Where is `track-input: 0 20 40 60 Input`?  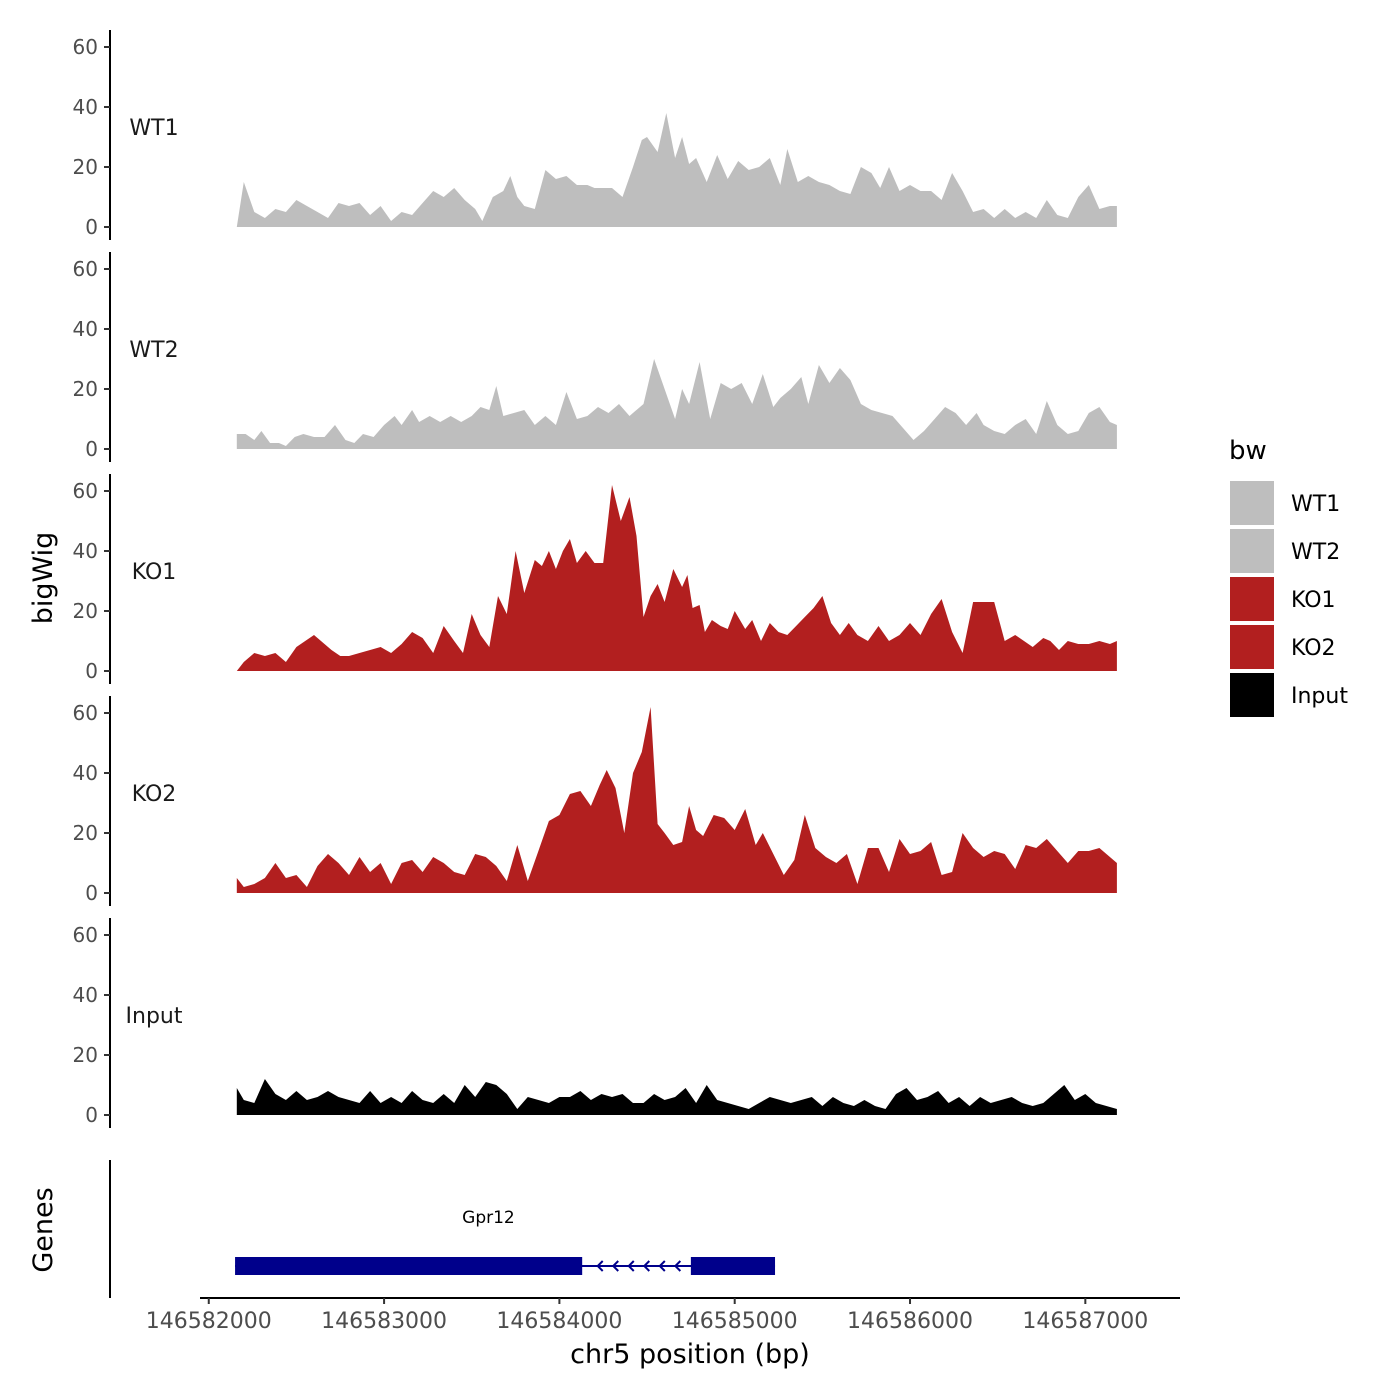 track-input: 0 20 40 60 Input is located at coordinates (595, 1023).